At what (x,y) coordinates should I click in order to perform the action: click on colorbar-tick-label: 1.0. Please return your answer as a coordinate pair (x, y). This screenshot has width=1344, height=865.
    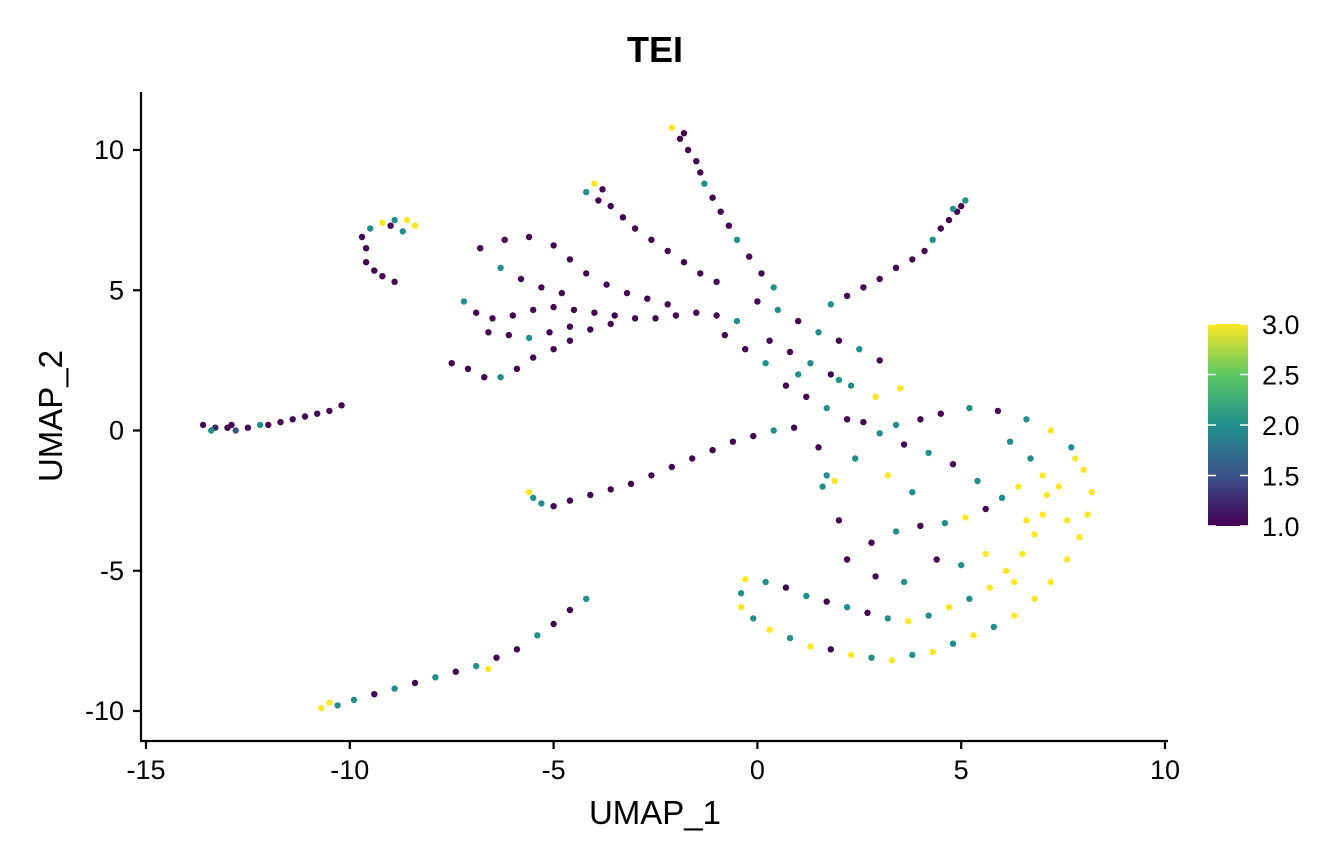
    Looking at the image, I should click on (1281, 527).